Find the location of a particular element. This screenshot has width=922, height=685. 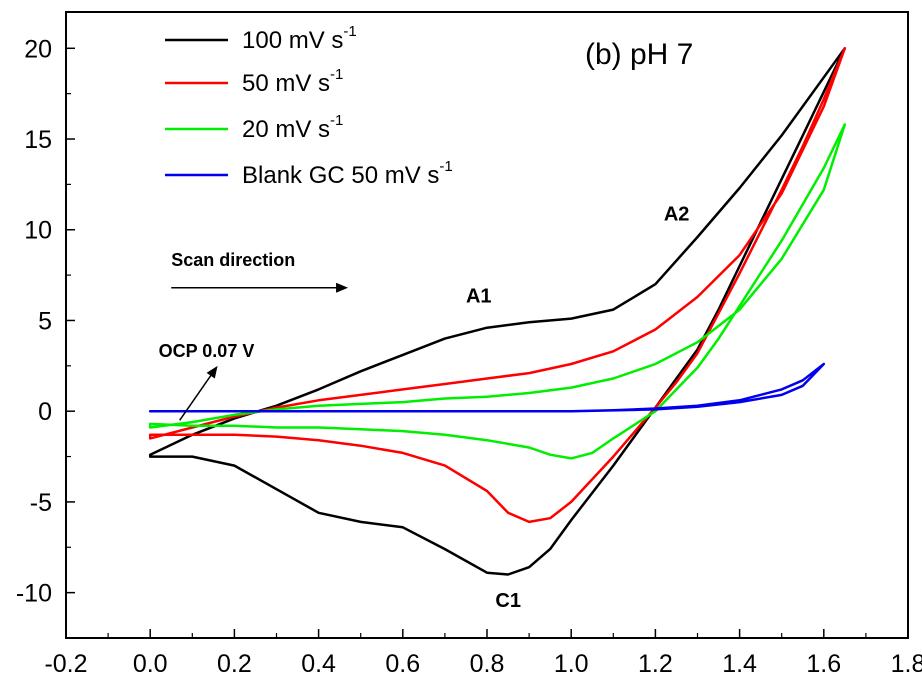

x-tick-label: 1.0 is located at coordinates (571, 664).